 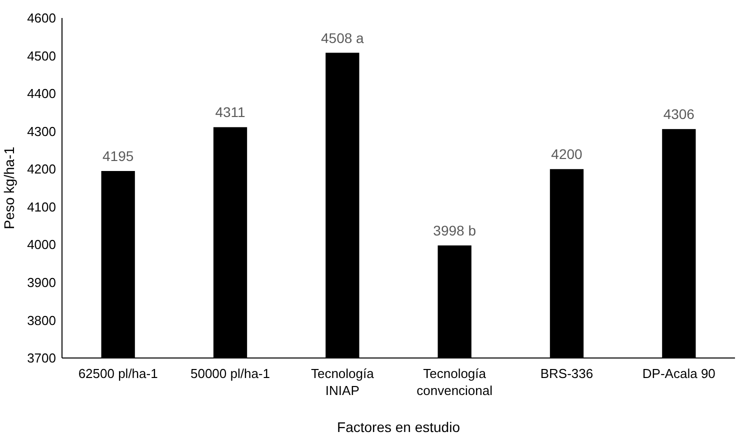 I want to click on x-tick-label: DP-Acala 90, so click(x=679, y=373).